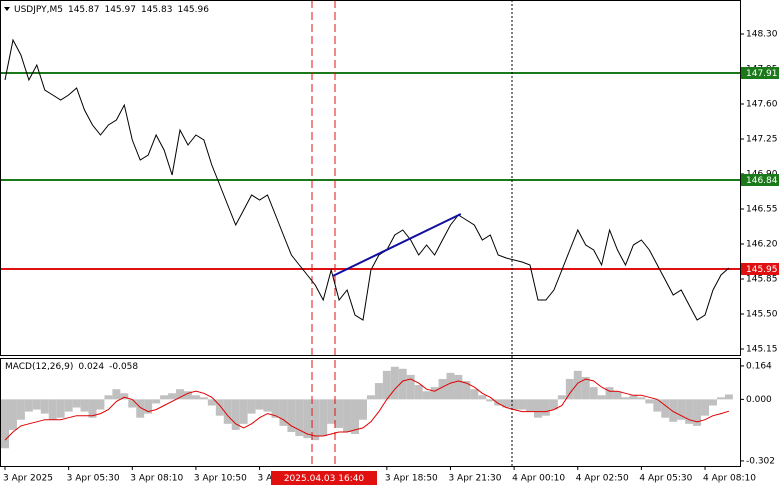 The image size is (781, 489). I want to click on macd-title: MACD(12,26,9) 0.024 -0.058, so click(71, 367).